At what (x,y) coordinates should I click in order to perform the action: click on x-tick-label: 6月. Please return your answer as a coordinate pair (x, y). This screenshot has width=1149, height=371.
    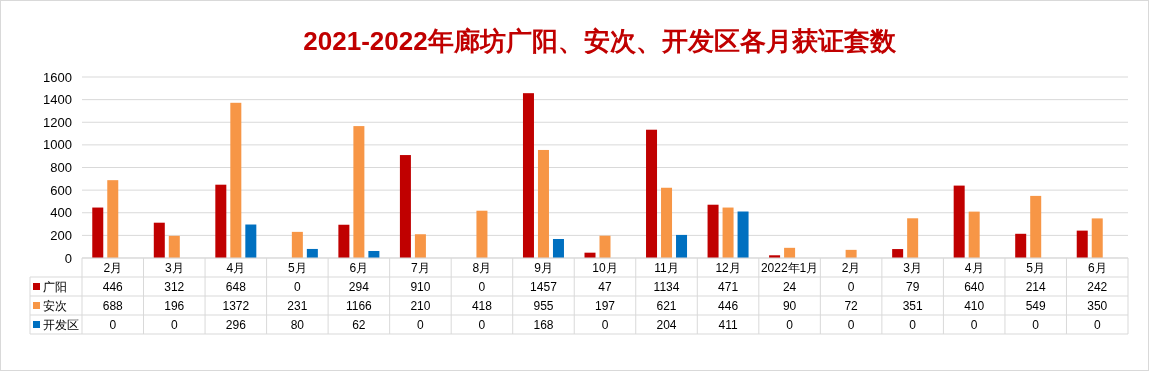
    Looking at the image, I should click on (359, 267).